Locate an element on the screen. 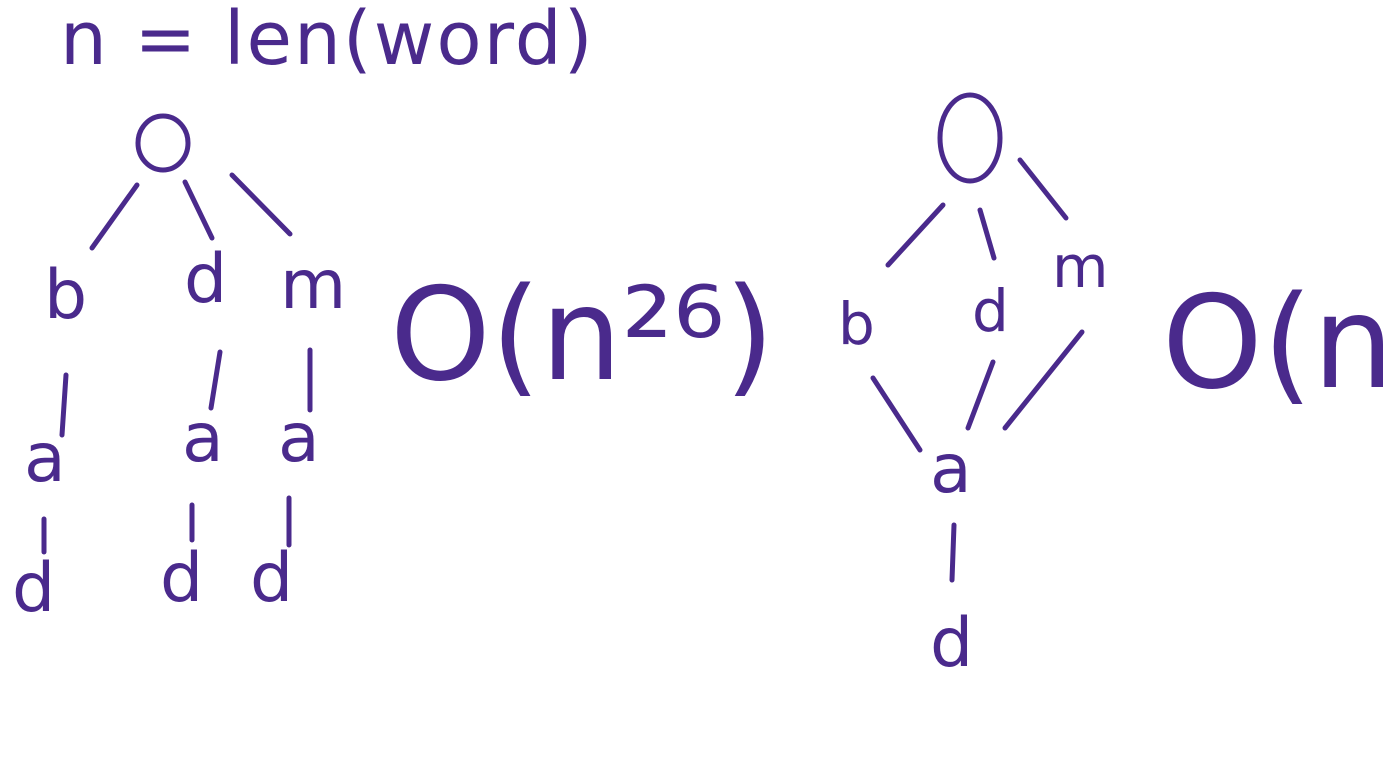  right-node-a-shared: a is located at coordinates (951, 469).